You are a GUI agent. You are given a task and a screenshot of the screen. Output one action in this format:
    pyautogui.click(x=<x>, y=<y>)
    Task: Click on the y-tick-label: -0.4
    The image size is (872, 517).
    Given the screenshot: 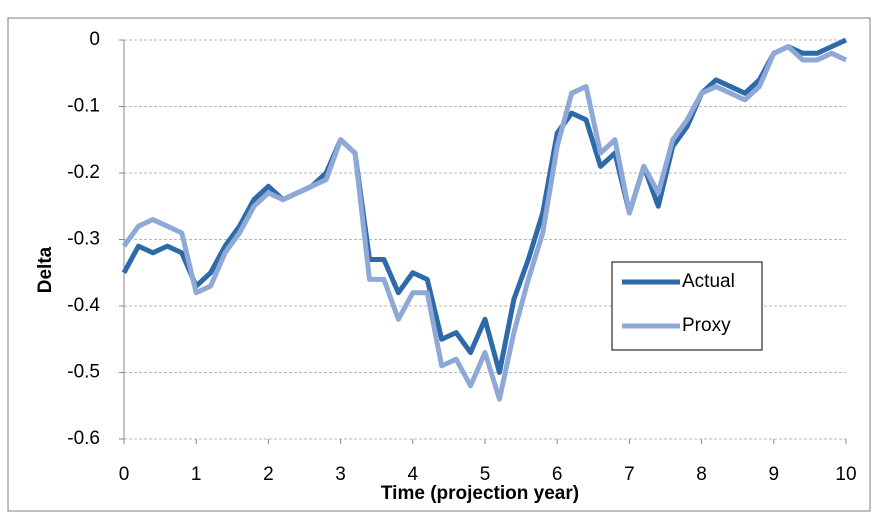 What is the action you would take?
    pyautogui.click(x=83, y=305)
    